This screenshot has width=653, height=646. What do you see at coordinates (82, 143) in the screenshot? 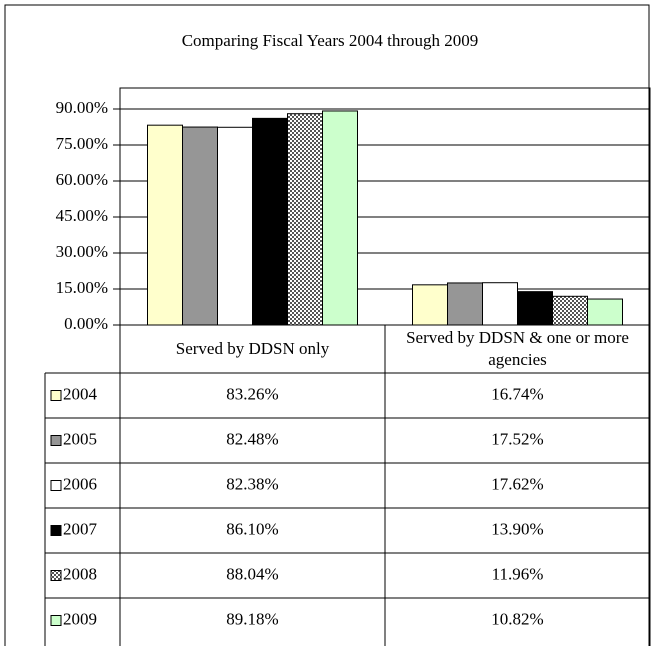
I see `y-tick-label: 75.00%` at bounding box center [82, 143].